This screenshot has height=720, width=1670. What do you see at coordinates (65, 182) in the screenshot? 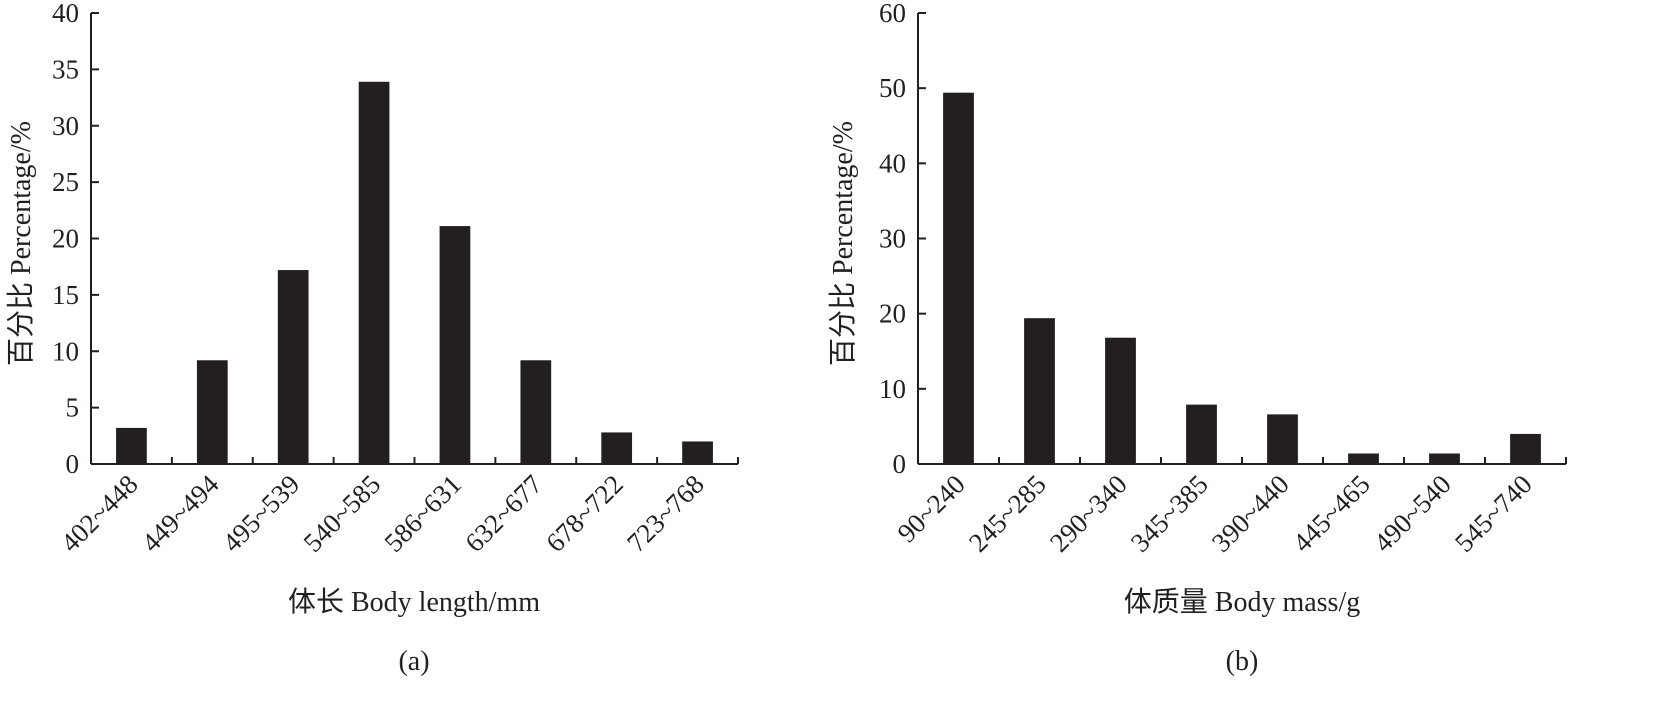
I see `y-tick-label: 25` at bounding box center [65, 182].